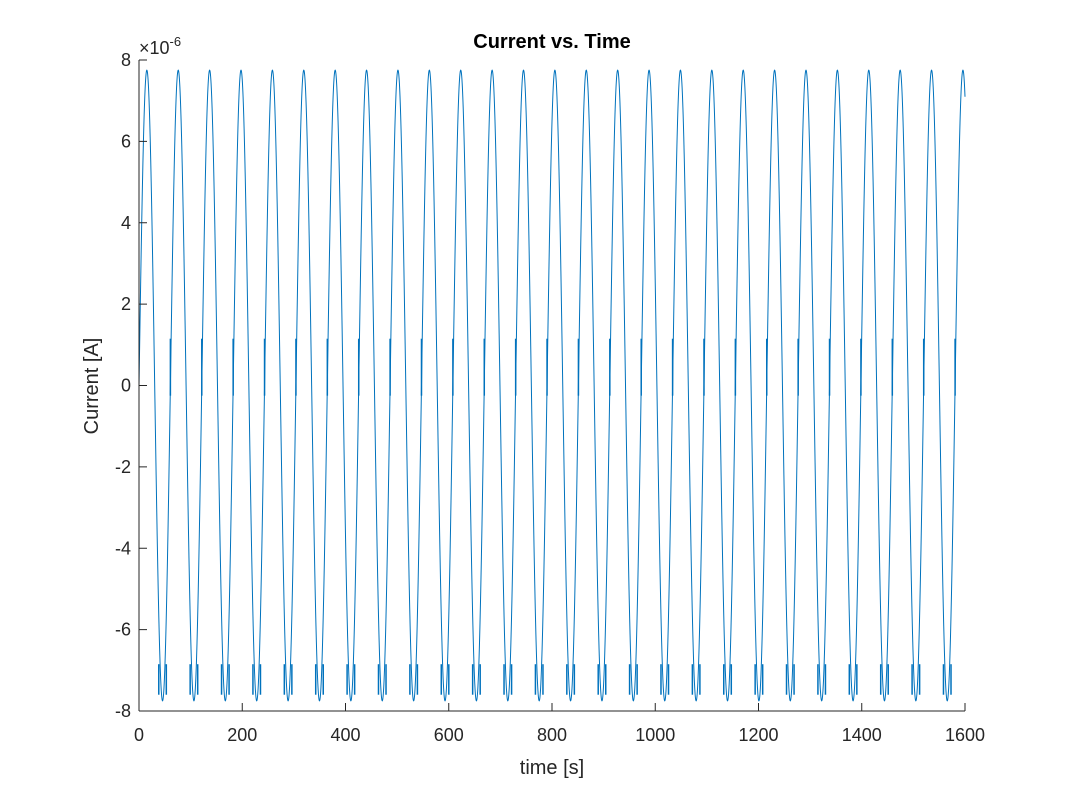 The image size is (1067, 800). Describe the element at coordinates (126, 60) in the screenshot. I see `y-tick-label: 8` at that location.